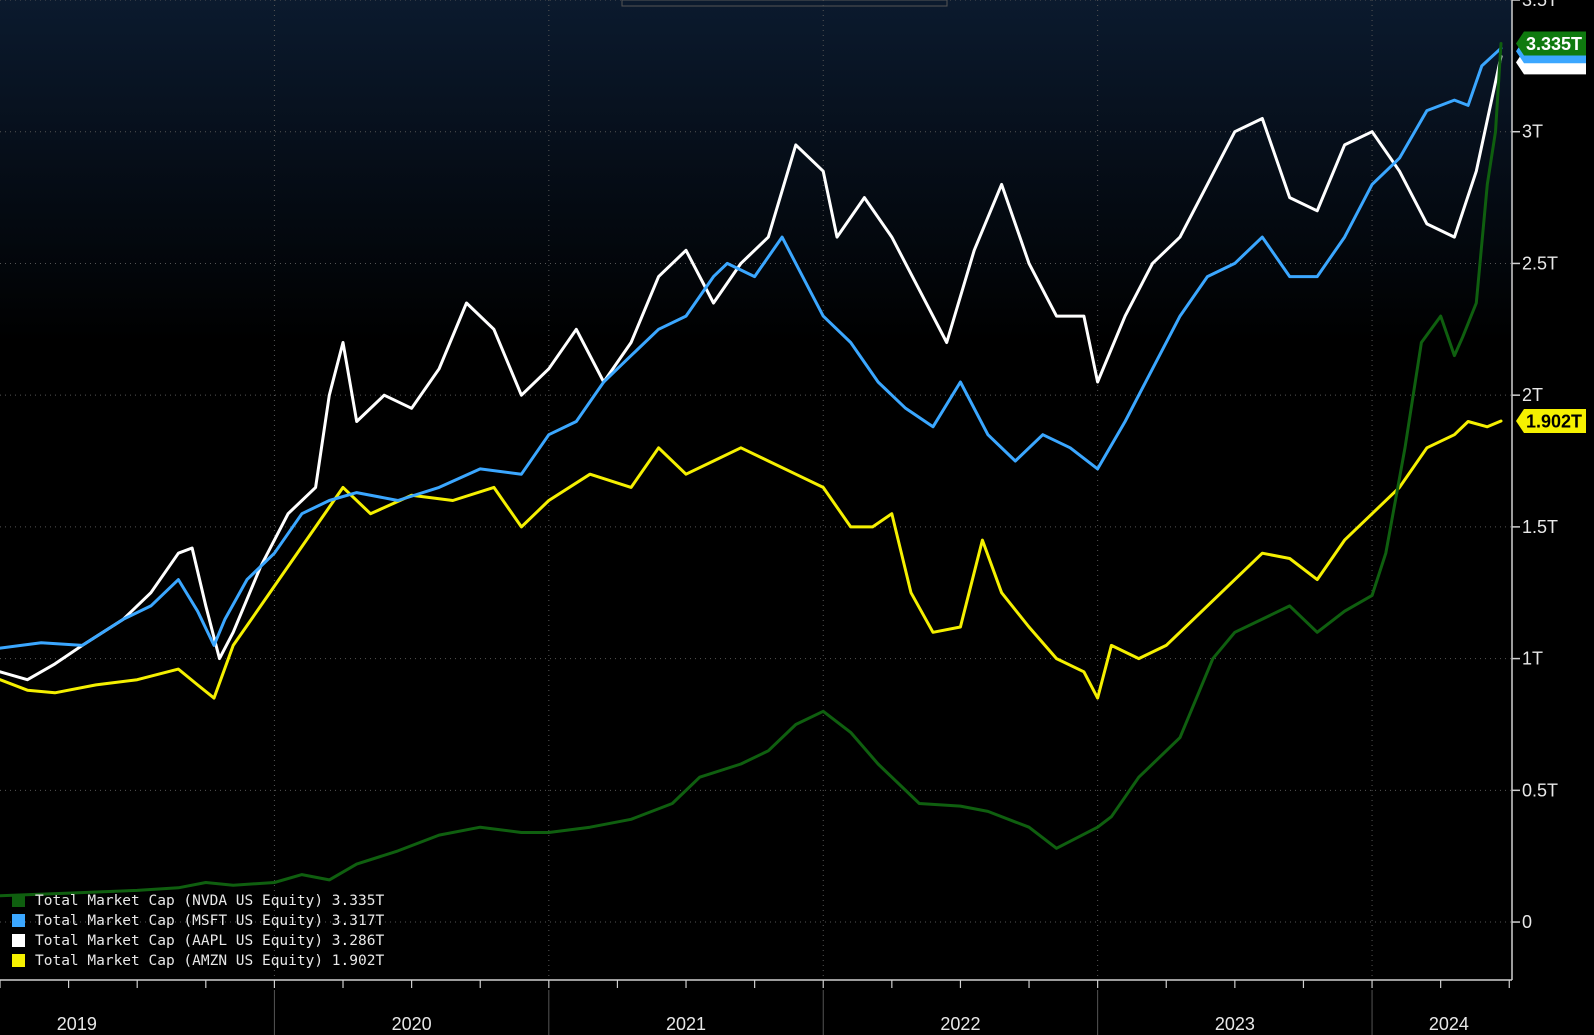  I want to click on x-year-label: 2023, so click(1235, 1024).